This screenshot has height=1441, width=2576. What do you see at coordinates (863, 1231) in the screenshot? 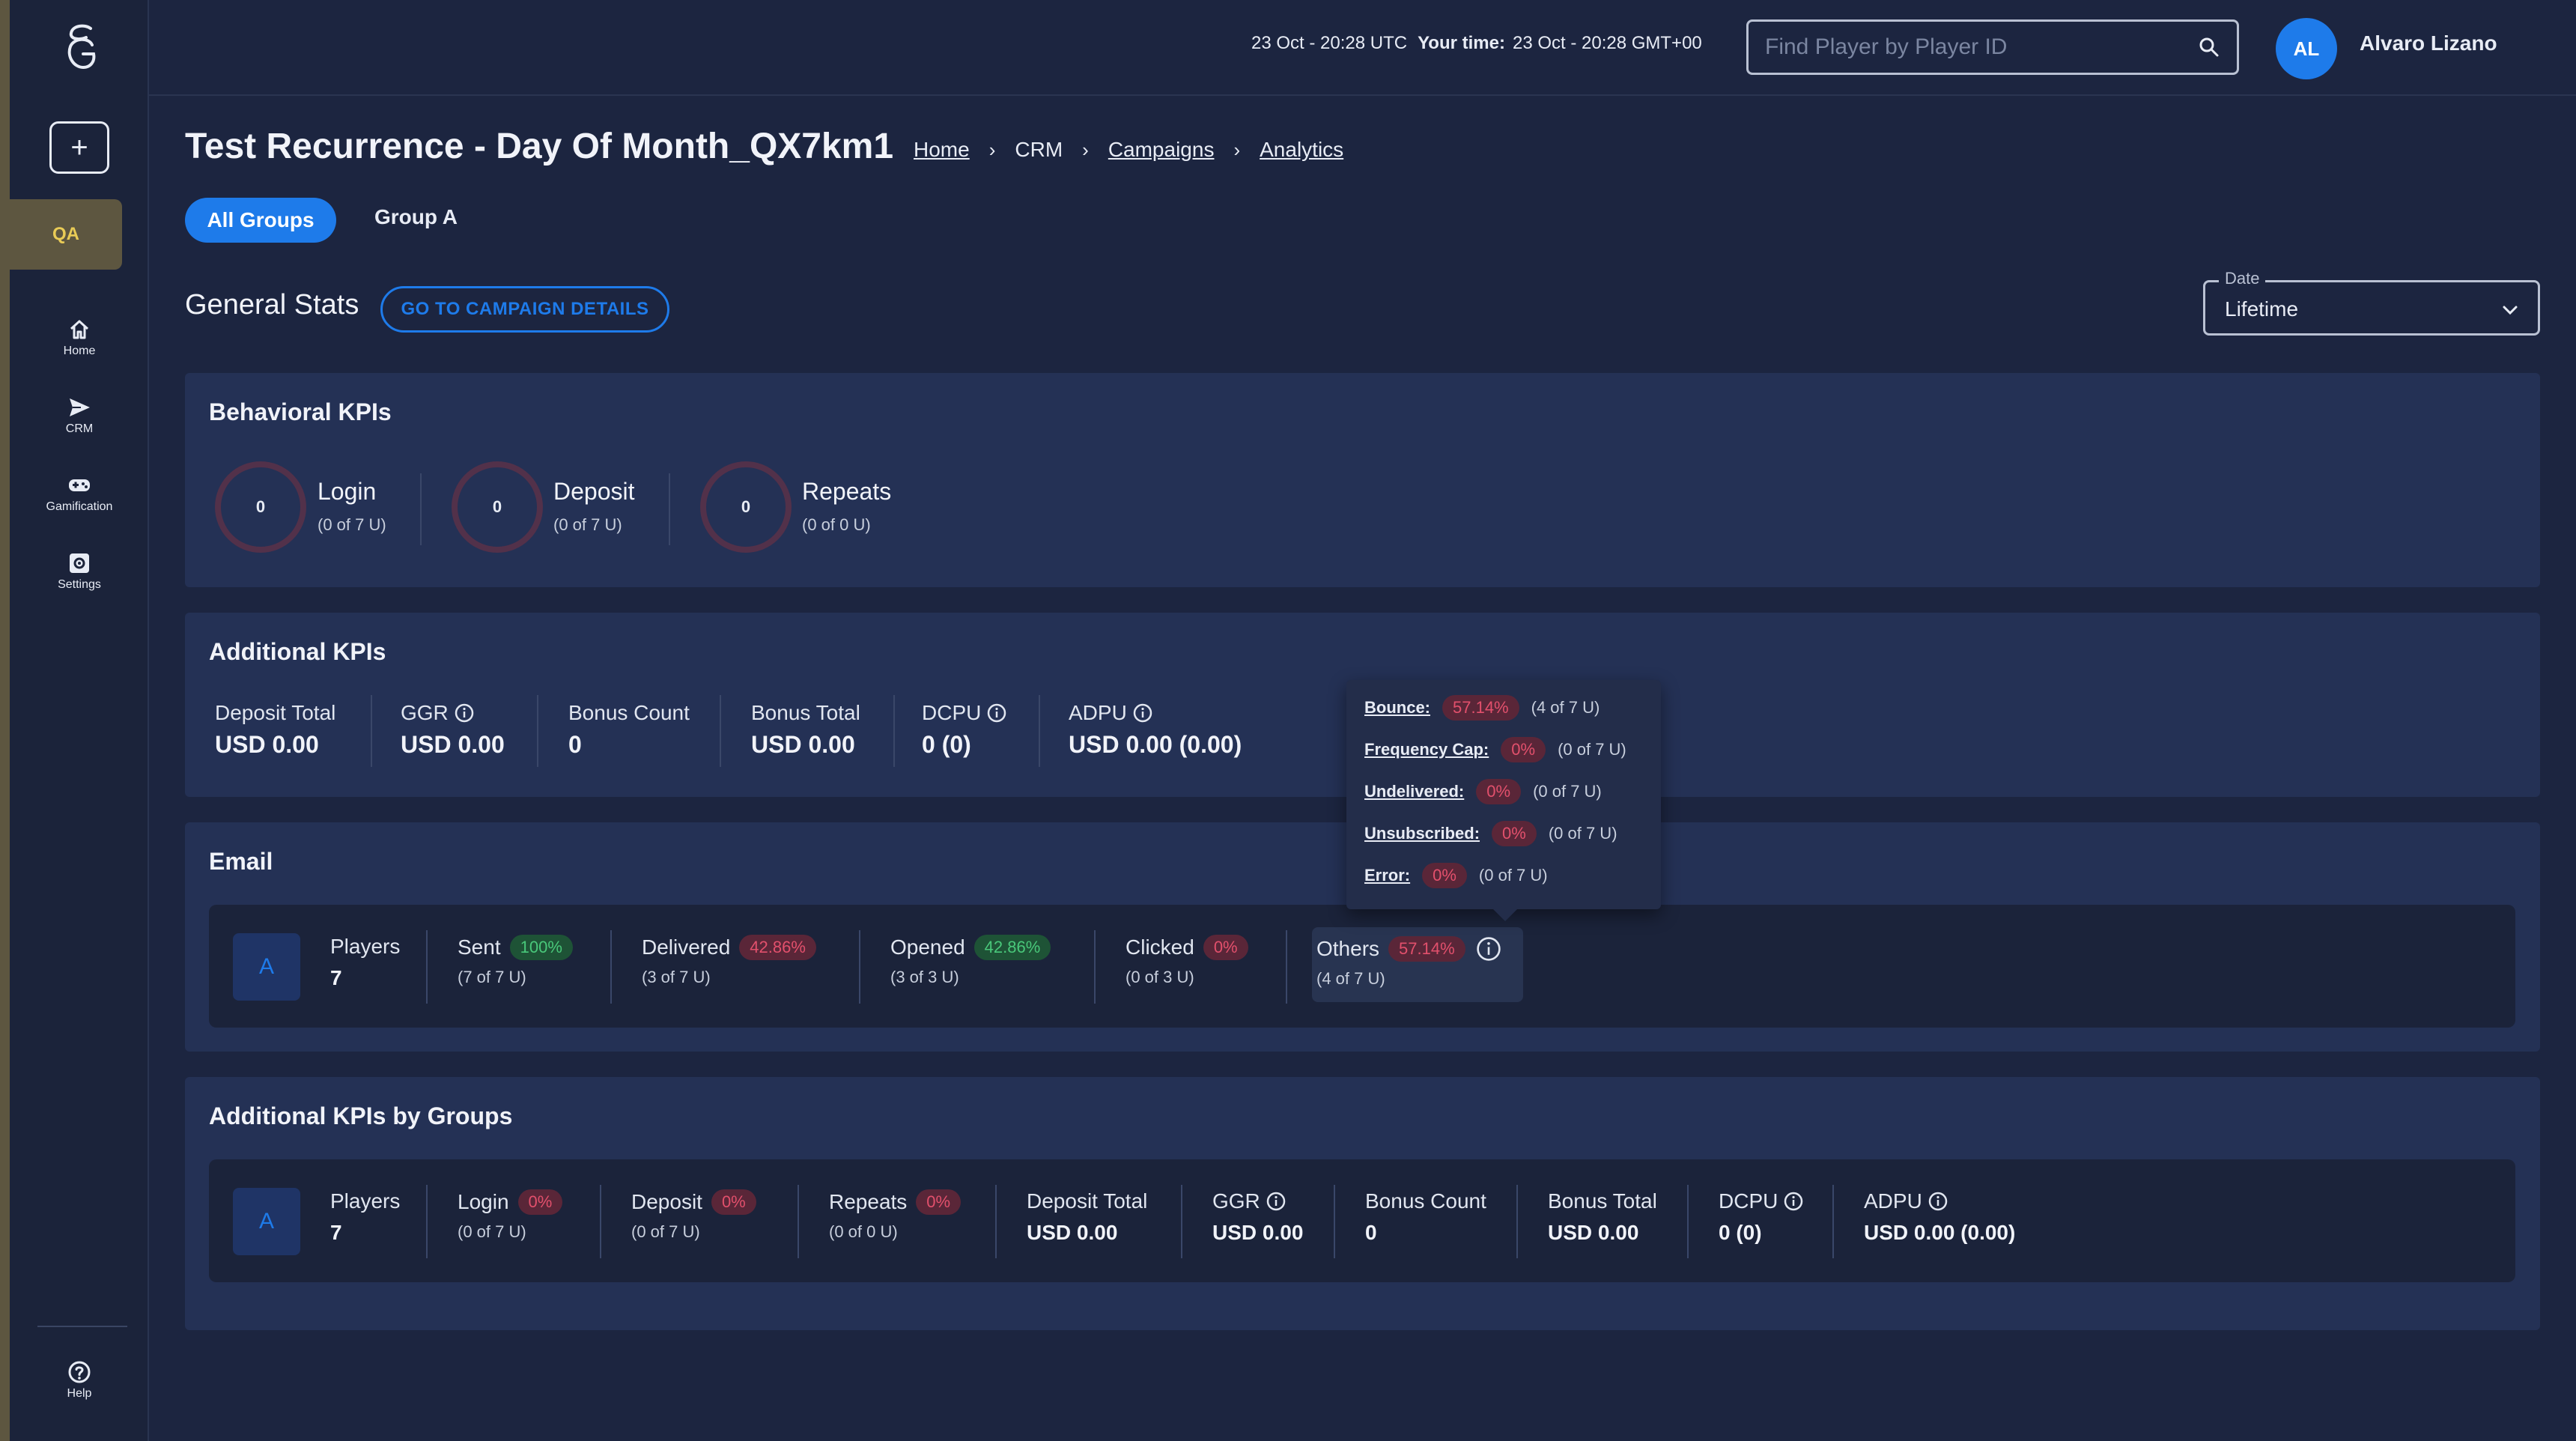
I see `metric-sub: (0 of 0 U)` at bounding box center [863, 1231].